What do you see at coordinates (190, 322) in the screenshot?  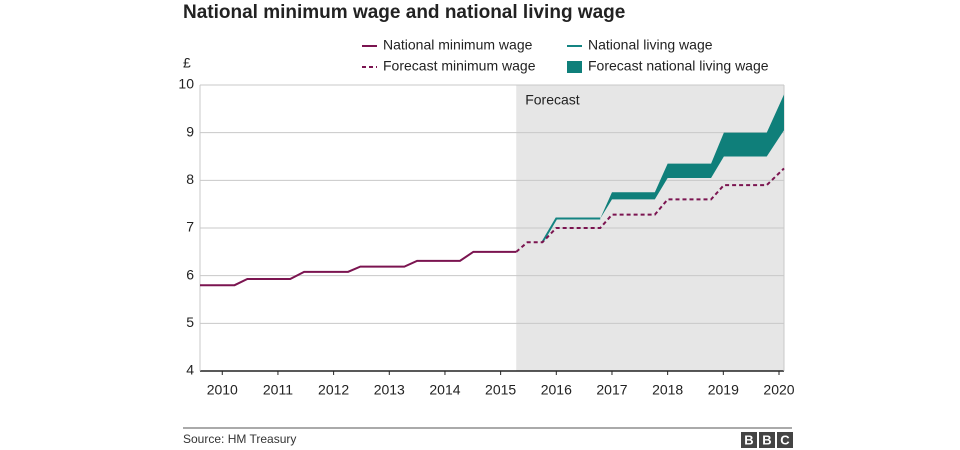 I see `y-tick-label: 5` at bounding box center [190, 322].